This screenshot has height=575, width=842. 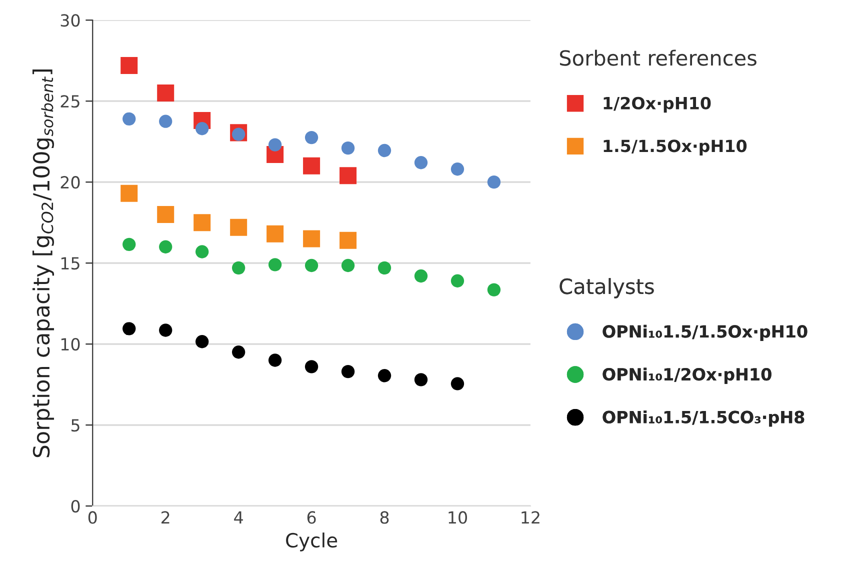 I want to click on text: Catalysts, so click(x=607, y=288).